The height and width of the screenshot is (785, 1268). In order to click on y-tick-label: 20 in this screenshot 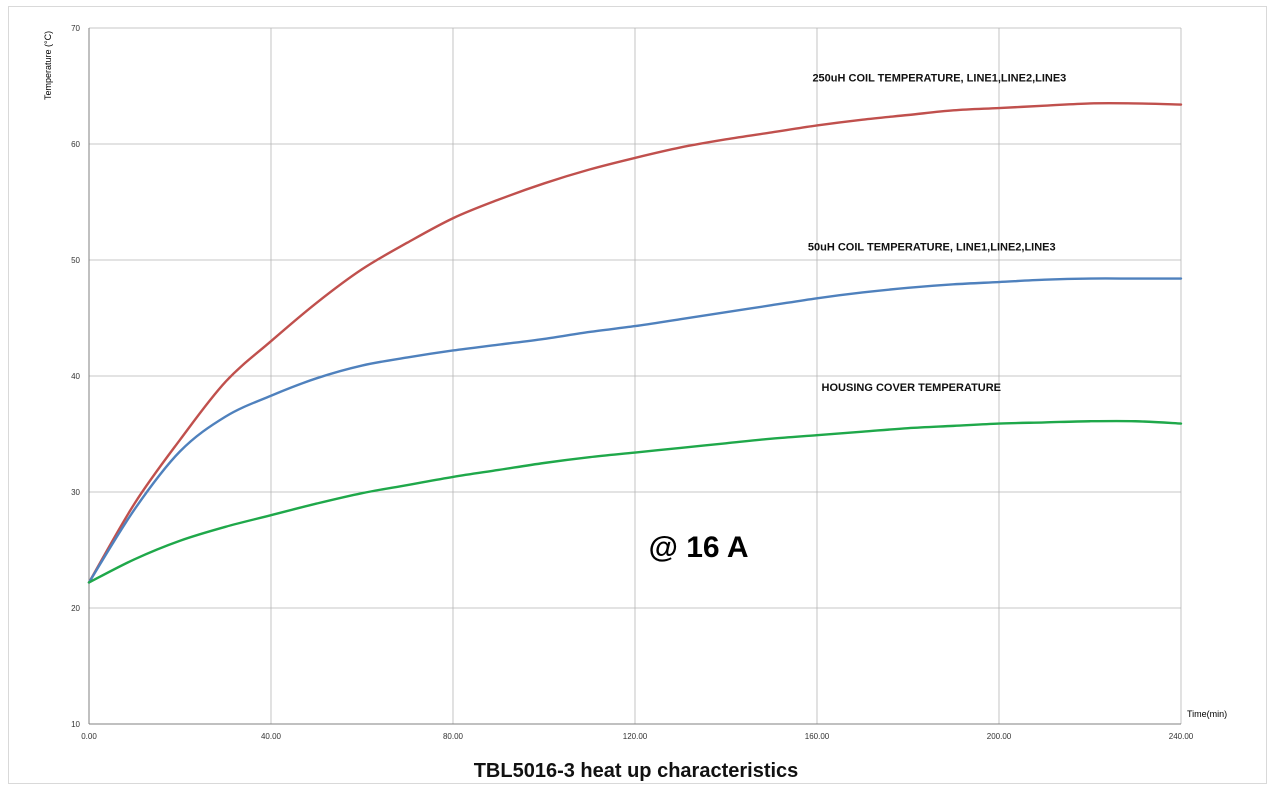, I will do `click(75, 608)`.